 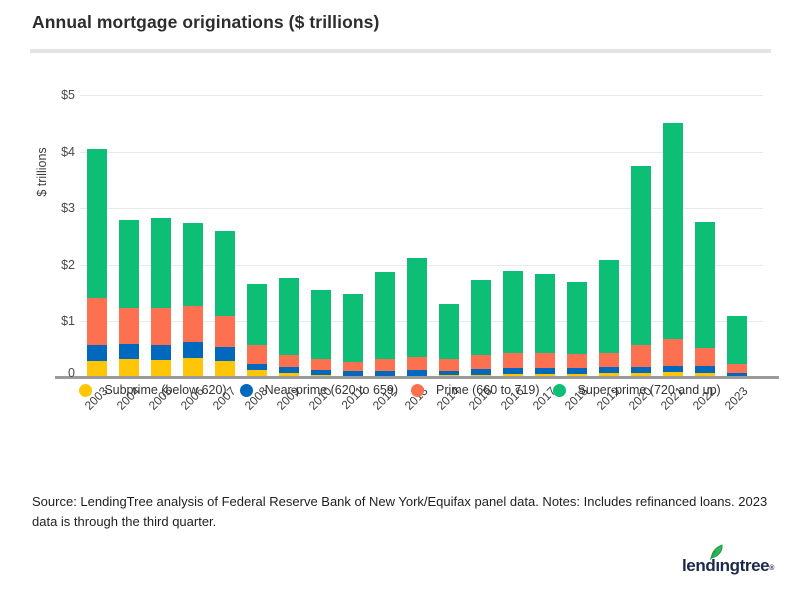 I want to click on bar-2008, so click(x=256, y=330).